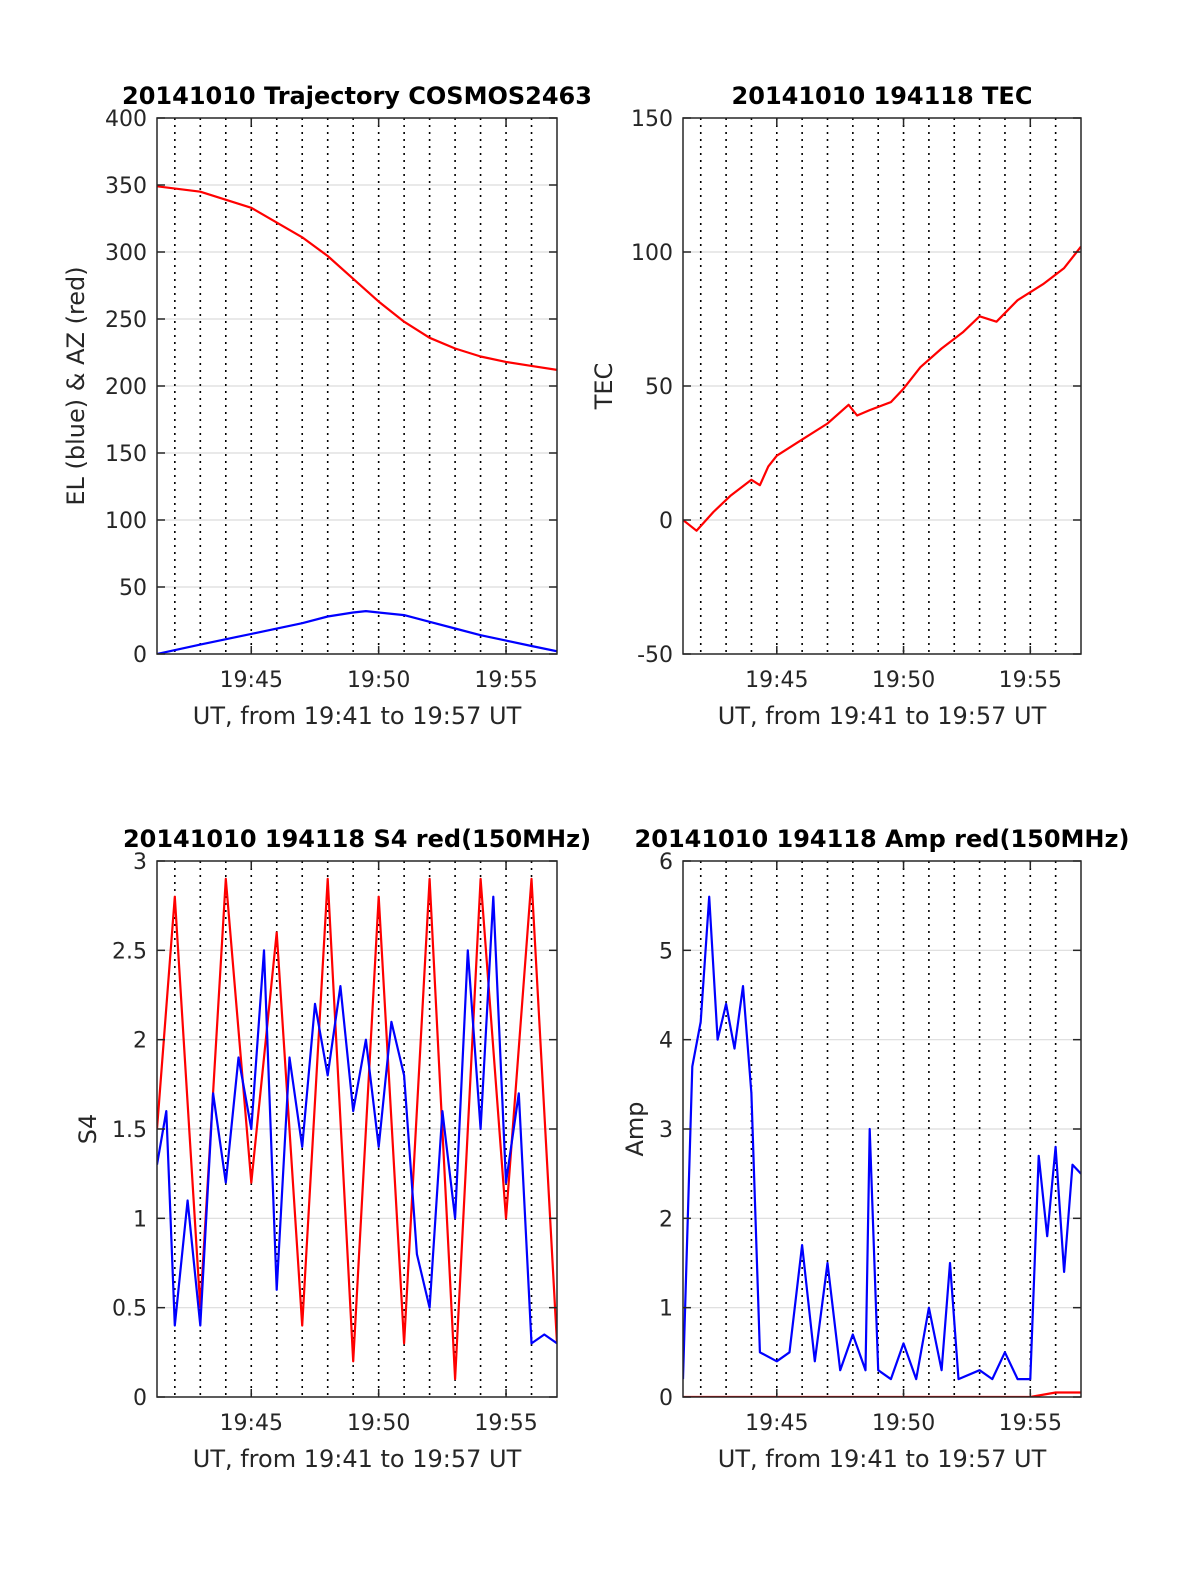 This screenshot has height=1575, width=1200. What do you see at coordinates (126, 253) in the screenshot?
I see `y-tick-label: 300` at bounding box center [126, 253].